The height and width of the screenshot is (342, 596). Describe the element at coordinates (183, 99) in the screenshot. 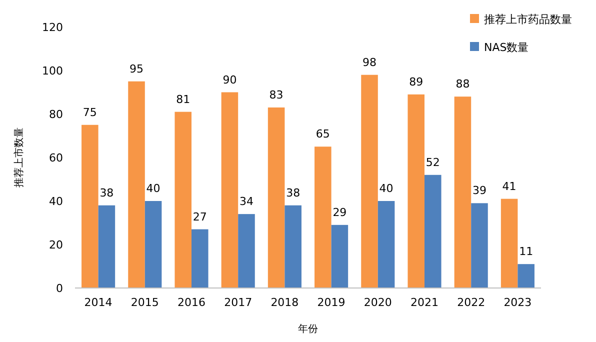

I see `data-label: 81` at that location.